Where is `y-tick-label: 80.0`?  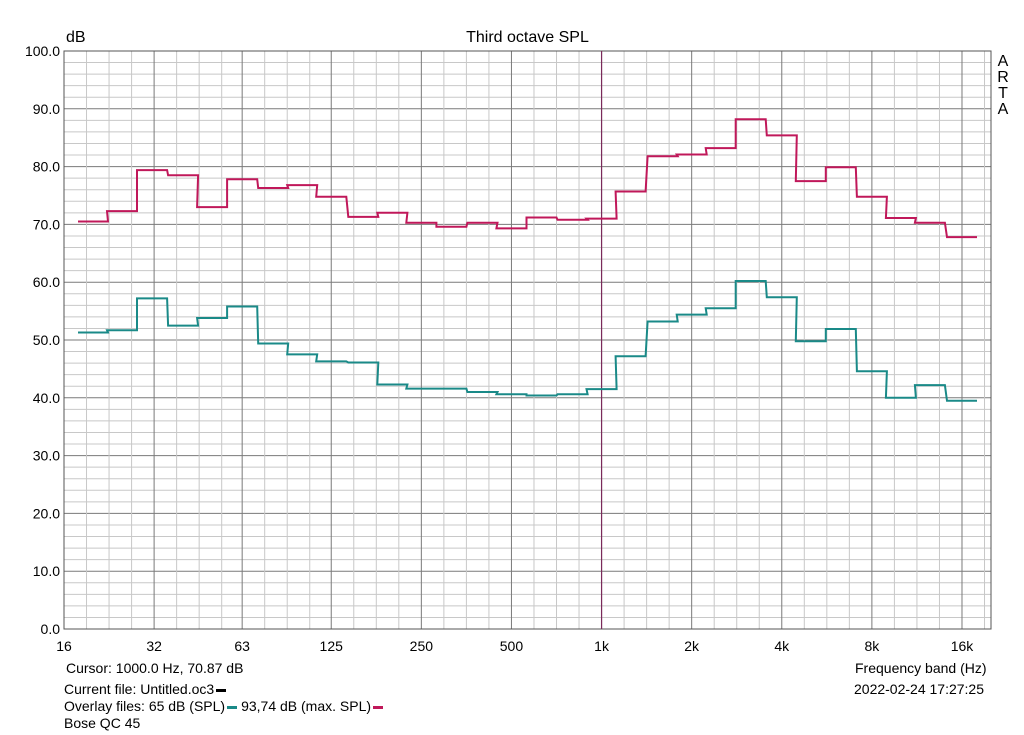
y-tick-label: 80.0 is located at coordinates (46, 167).